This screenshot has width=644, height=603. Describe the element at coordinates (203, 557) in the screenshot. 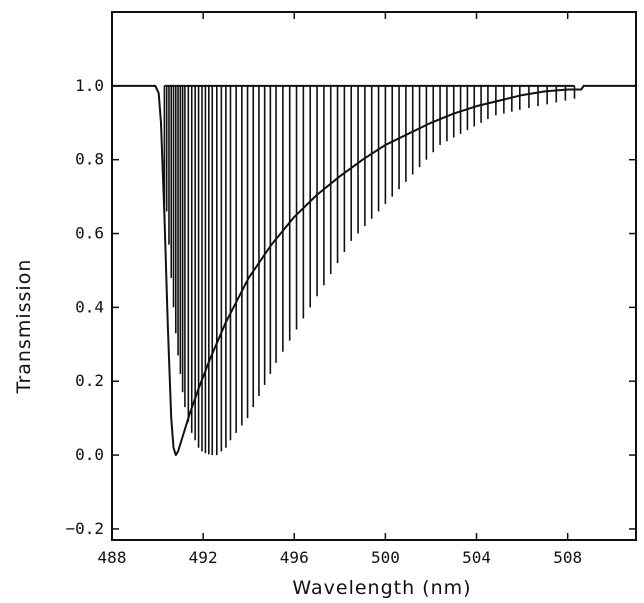

I see `x-tick-label: 492` at that location.